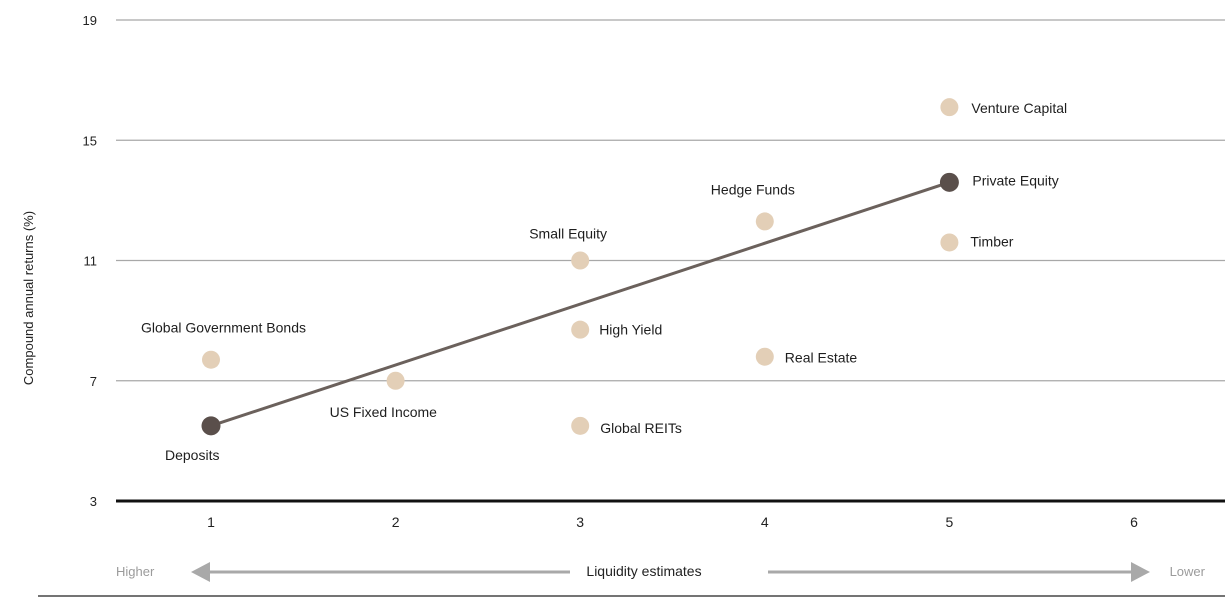 Image resolution: width=1225 pixels, height=599 pixels. Describe the element at coordinates (821, 358) in the screenshot. I see `point-label-real-estate: Real Estate` at that location.